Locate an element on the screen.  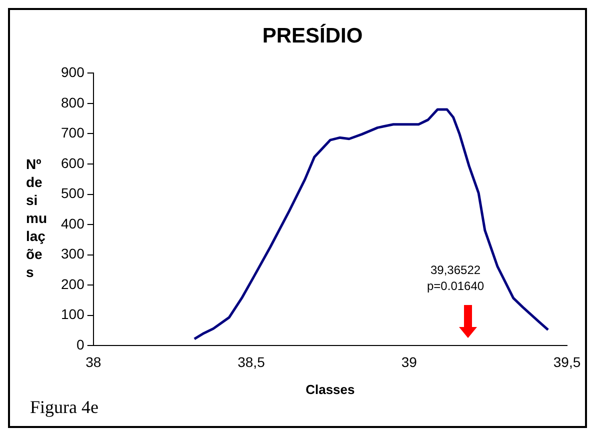
y-tick-label: 600 is located at coordinates (73, 162).